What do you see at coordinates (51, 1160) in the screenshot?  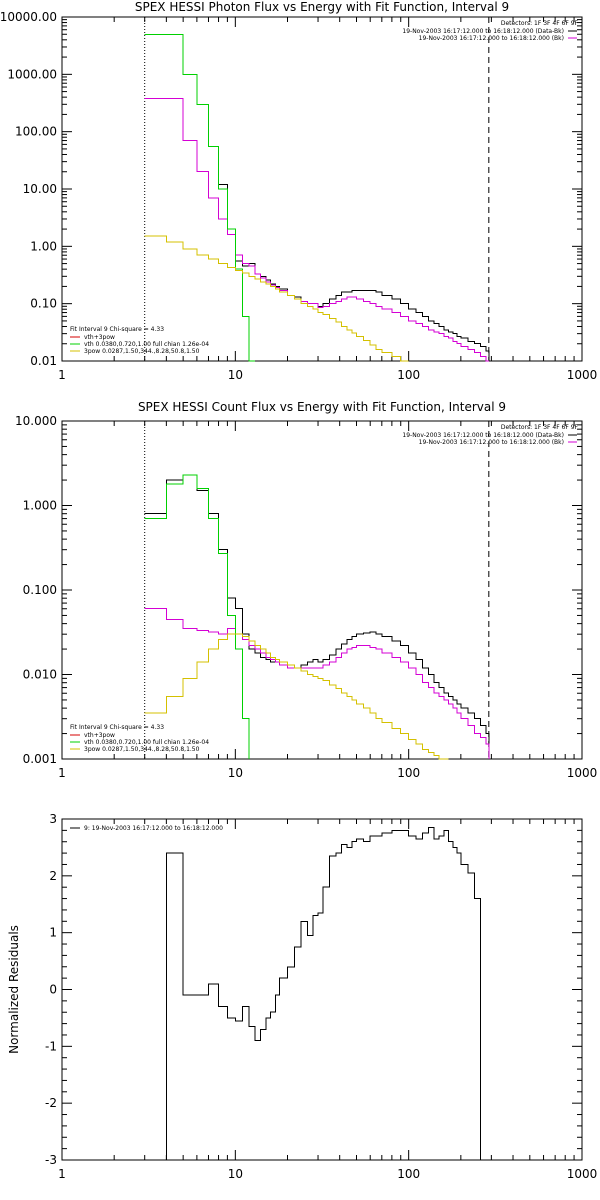 I see `y-tick-label: -3` at bounding box center [51, 1160].